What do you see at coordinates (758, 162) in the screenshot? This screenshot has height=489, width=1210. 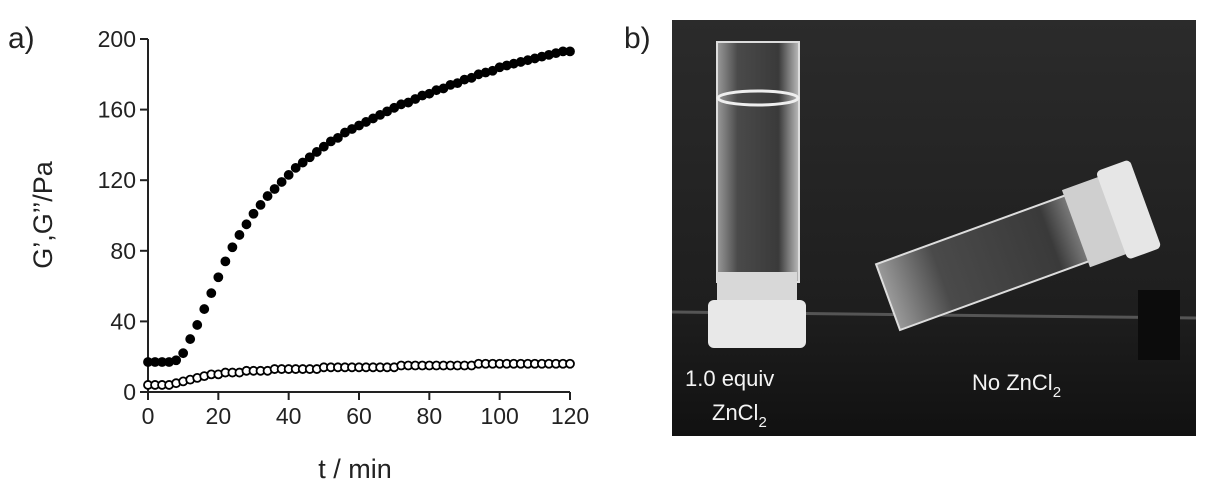 I see `upright-vial` at bounding box center [758, 162].